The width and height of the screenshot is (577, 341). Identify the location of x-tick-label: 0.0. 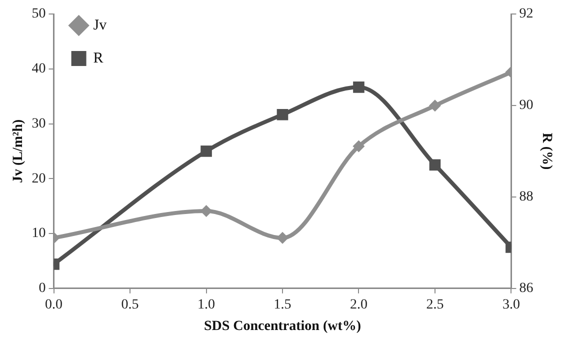
(54, 304).